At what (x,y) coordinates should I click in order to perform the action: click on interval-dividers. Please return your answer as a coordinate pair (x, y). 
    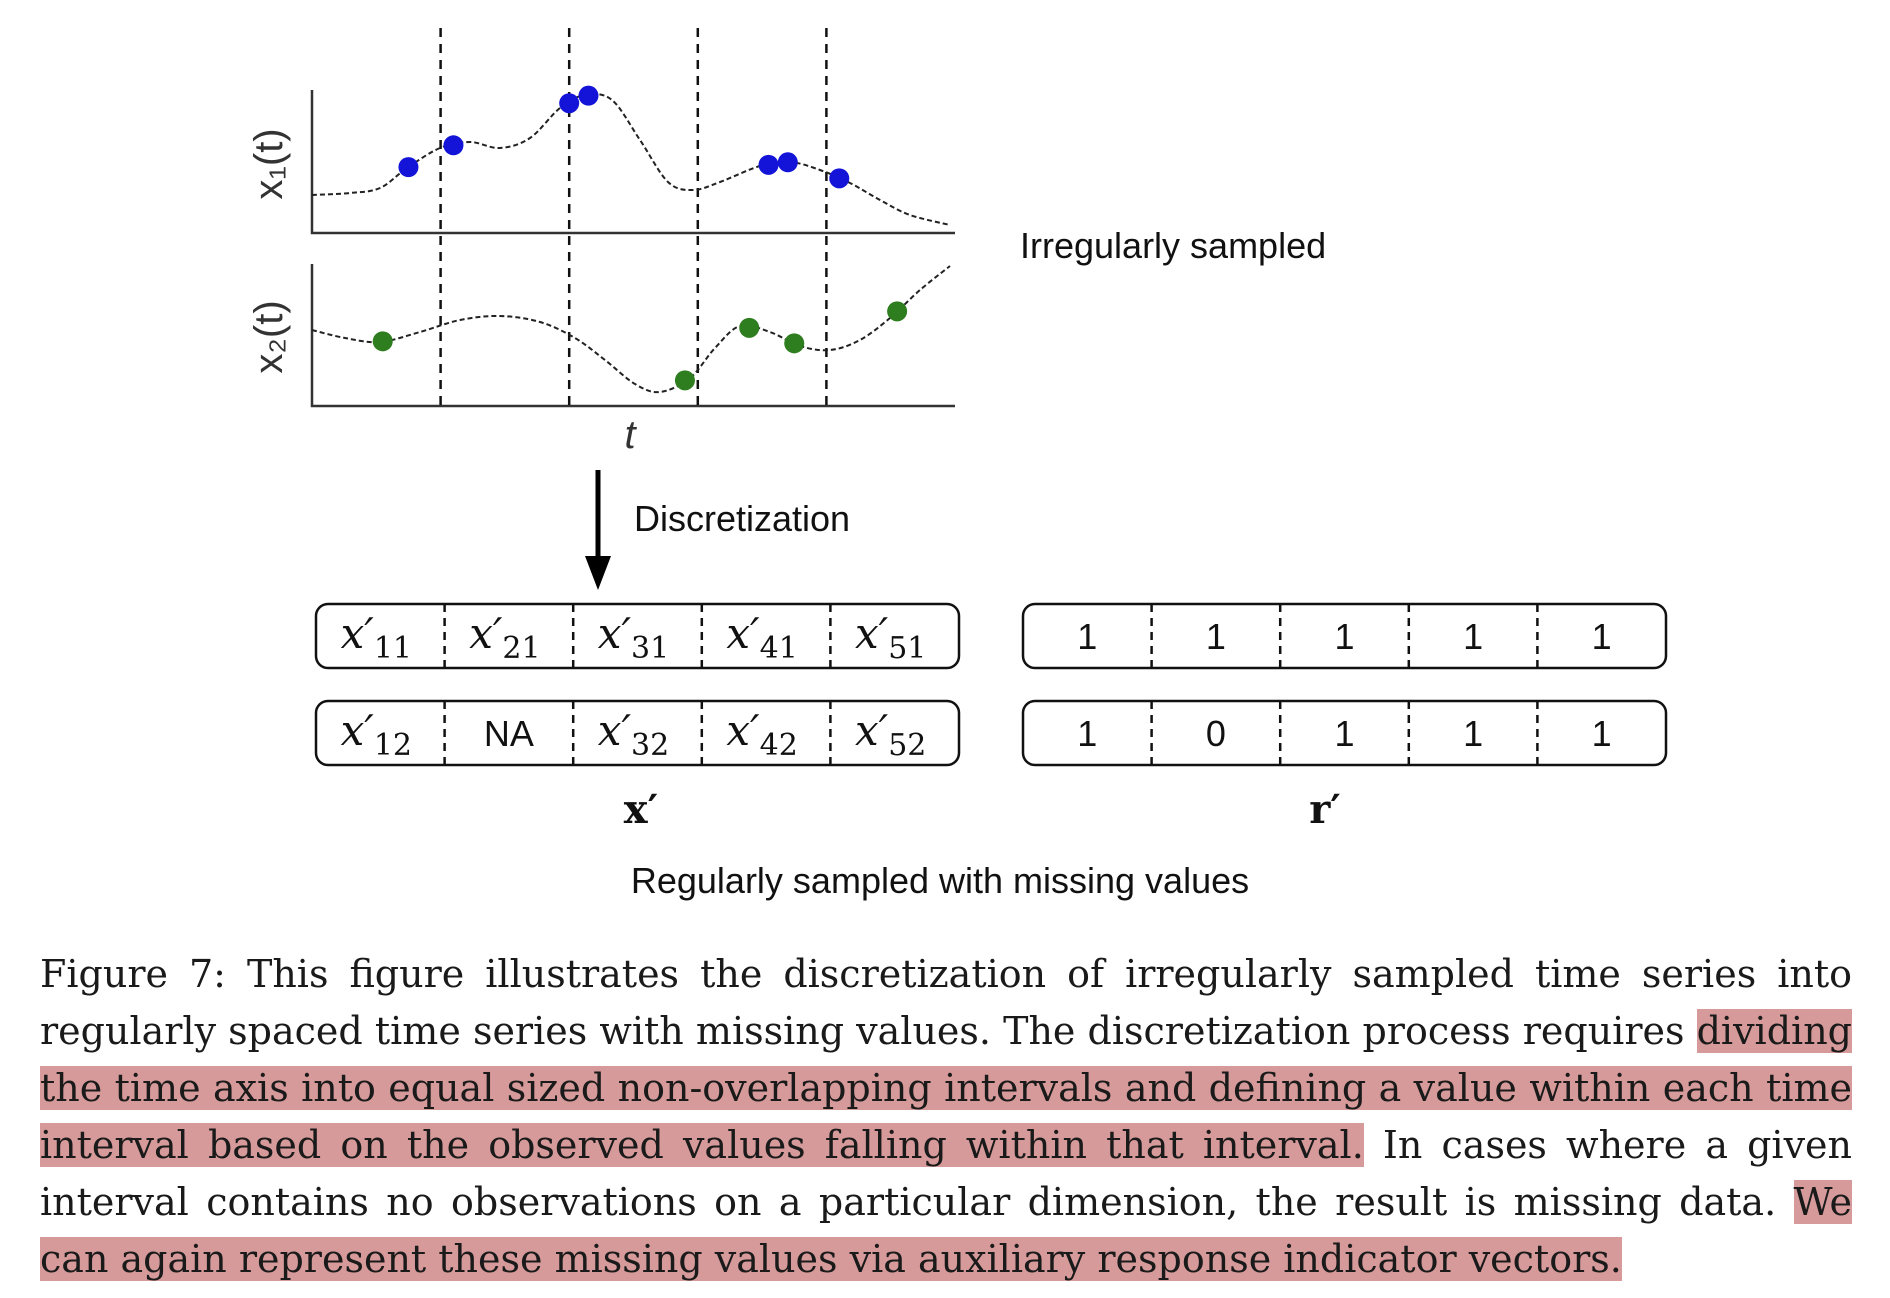
    Looking at the image, I should click on (633, 217).